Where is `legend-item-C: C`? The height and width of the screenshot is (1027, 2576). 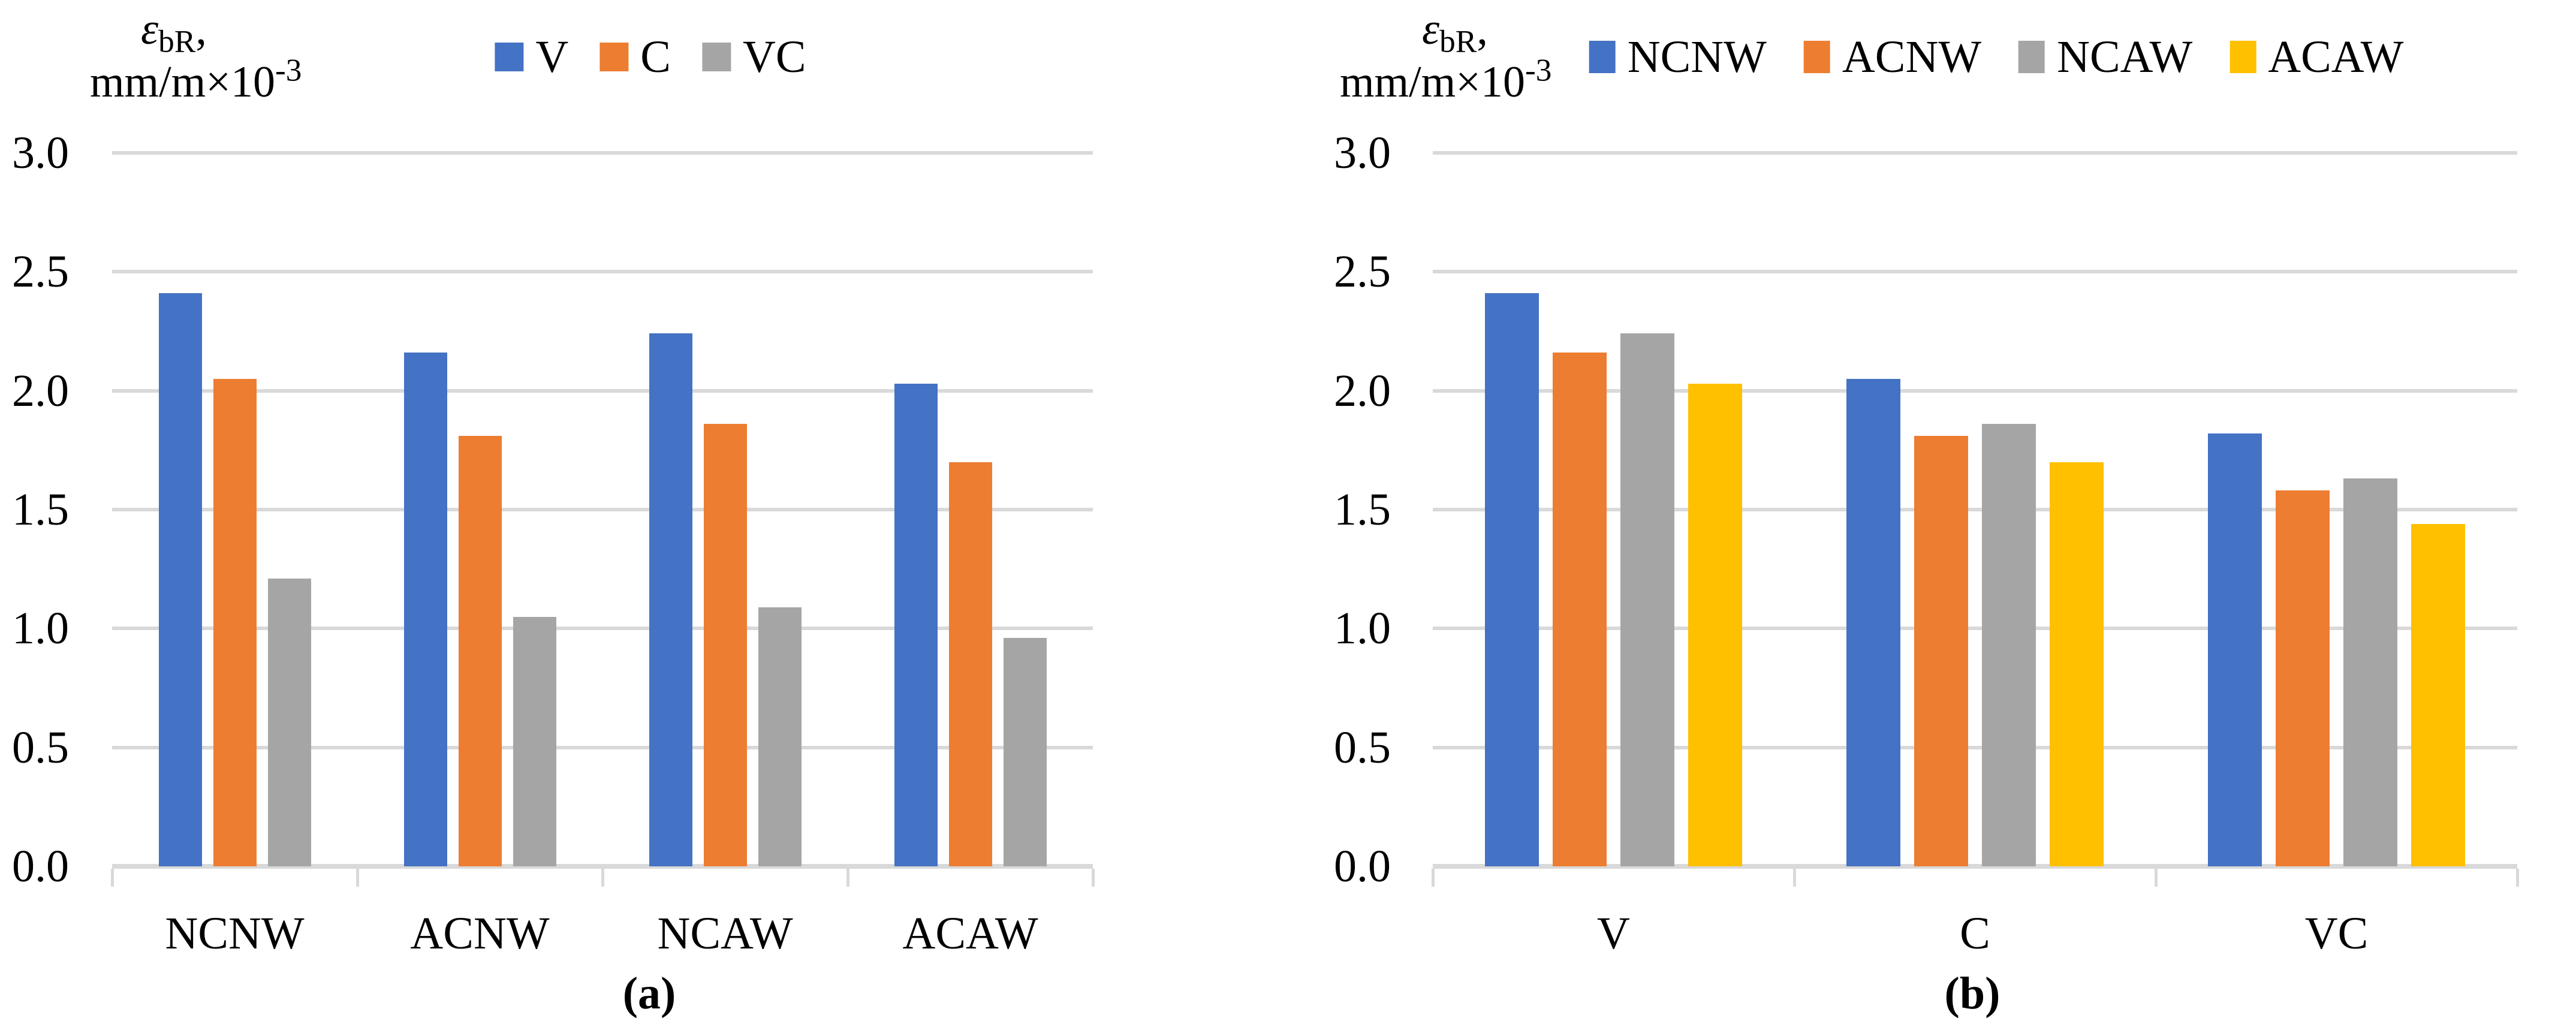
legend-item-C: C is located at coordinates (635, 57).